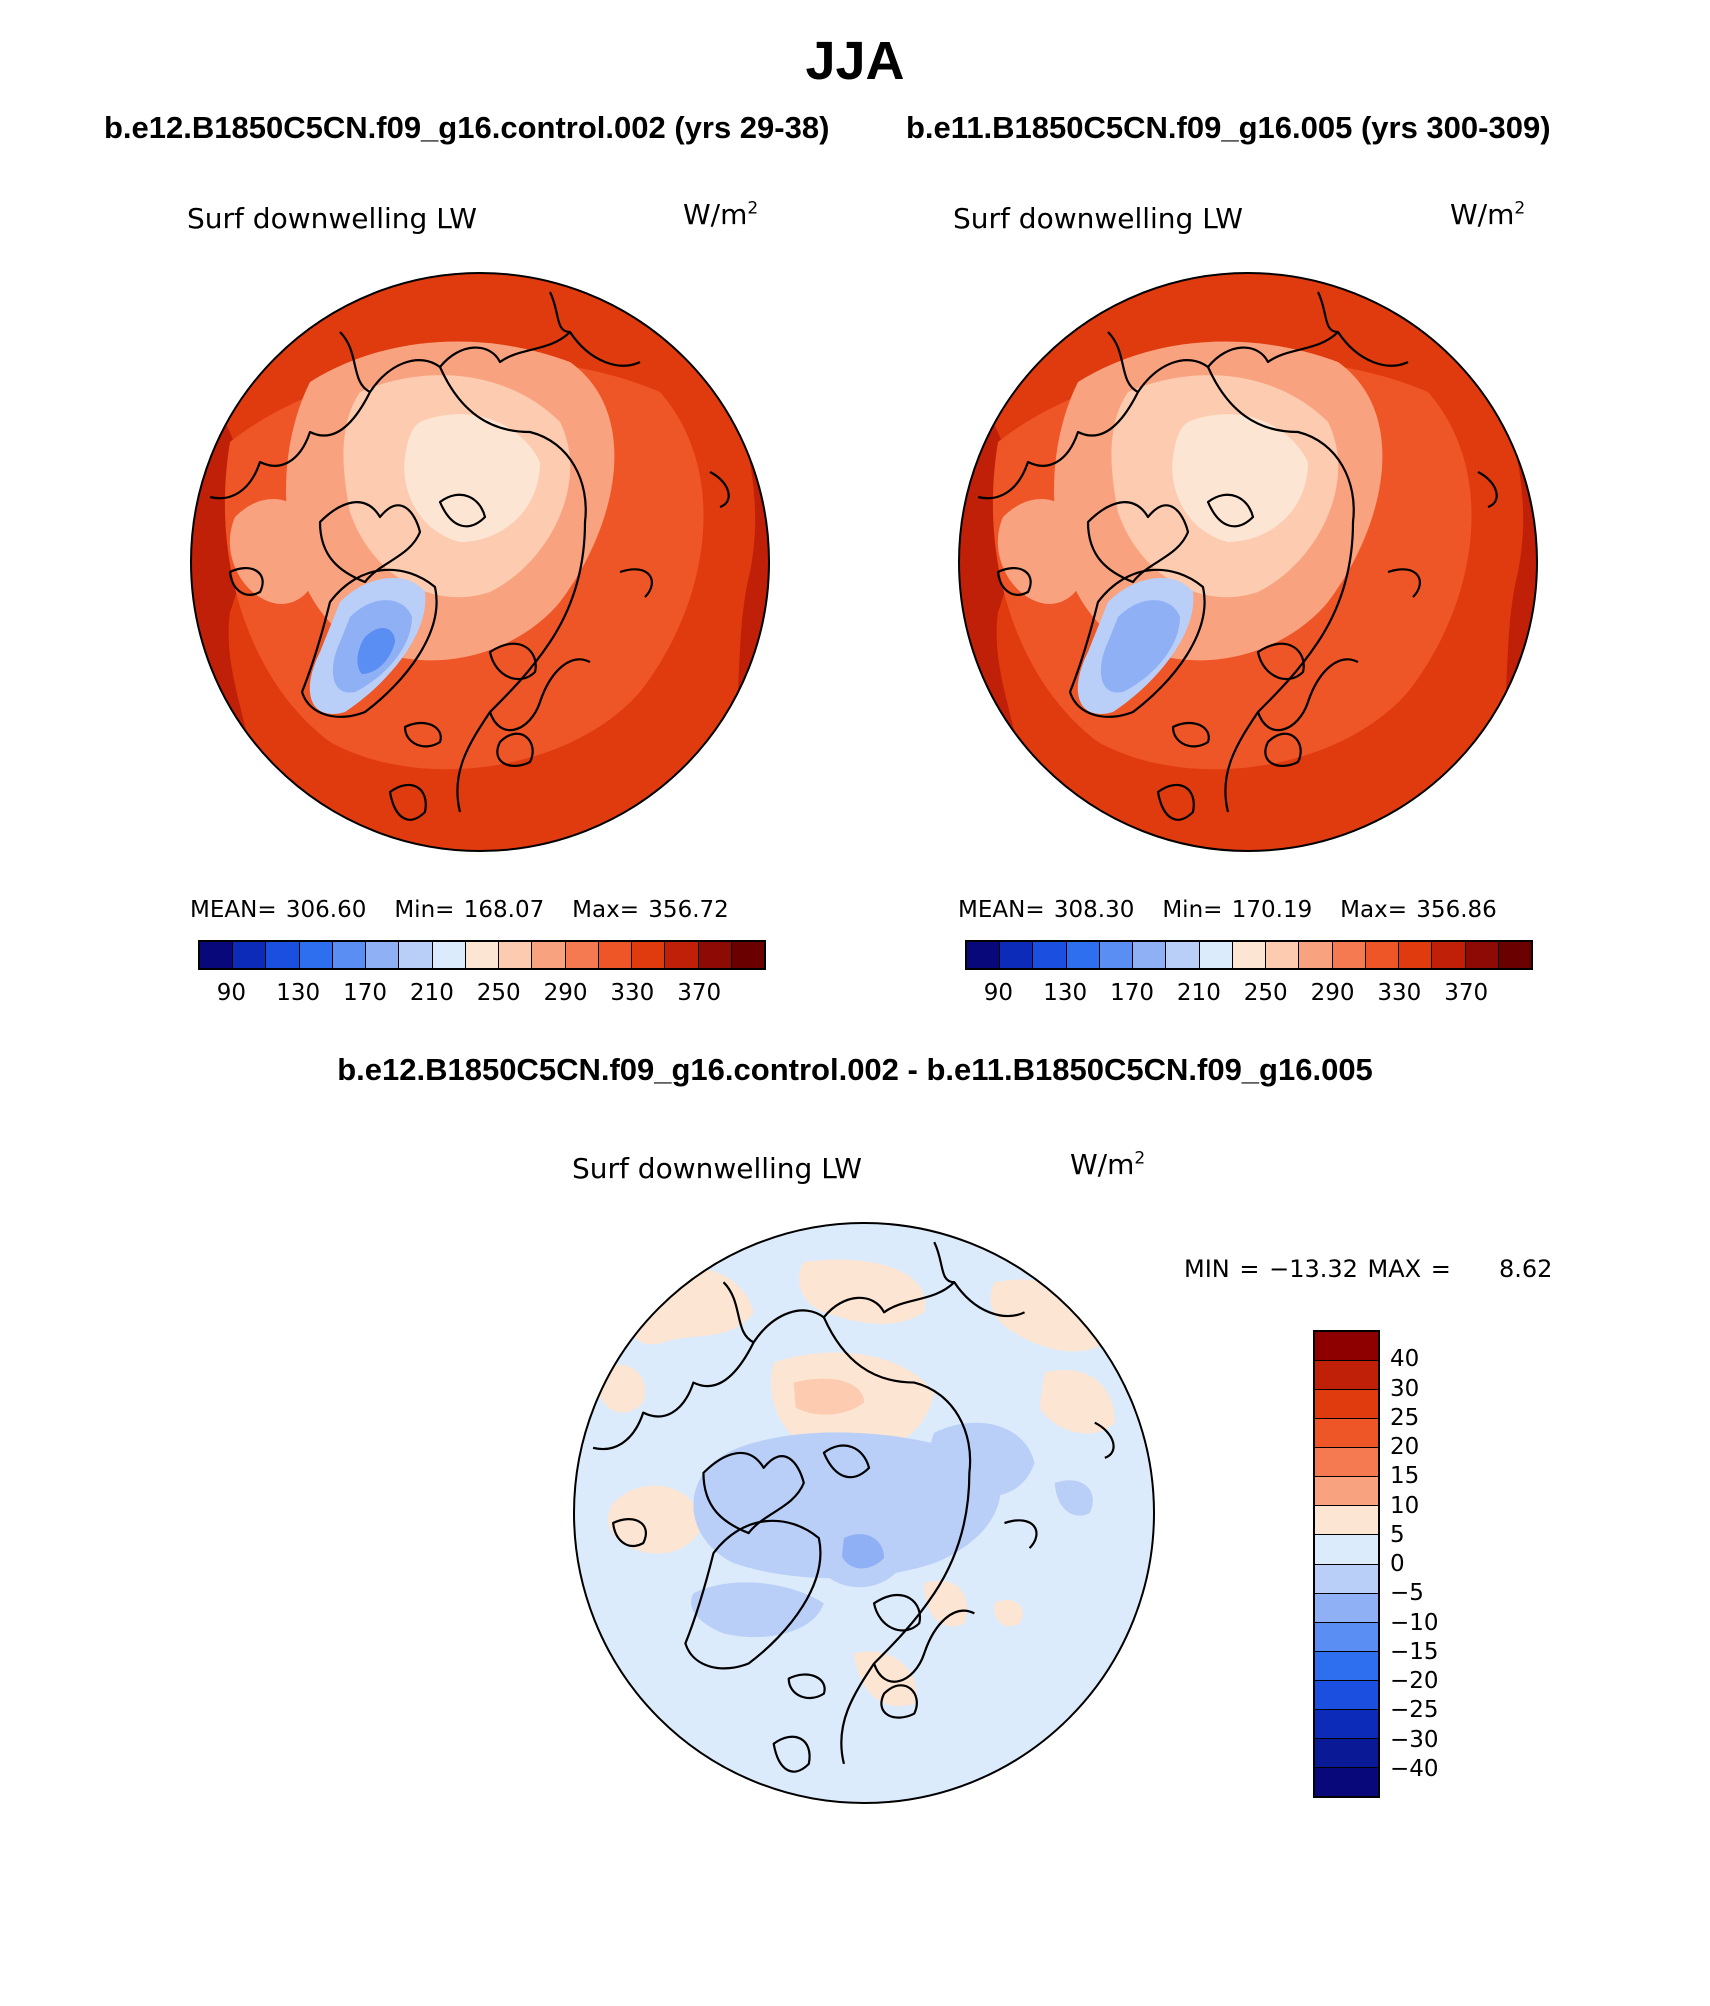 The image size is (1710, 2006). I want to click on colorbar-tick-label: 210, so click(431, 993).